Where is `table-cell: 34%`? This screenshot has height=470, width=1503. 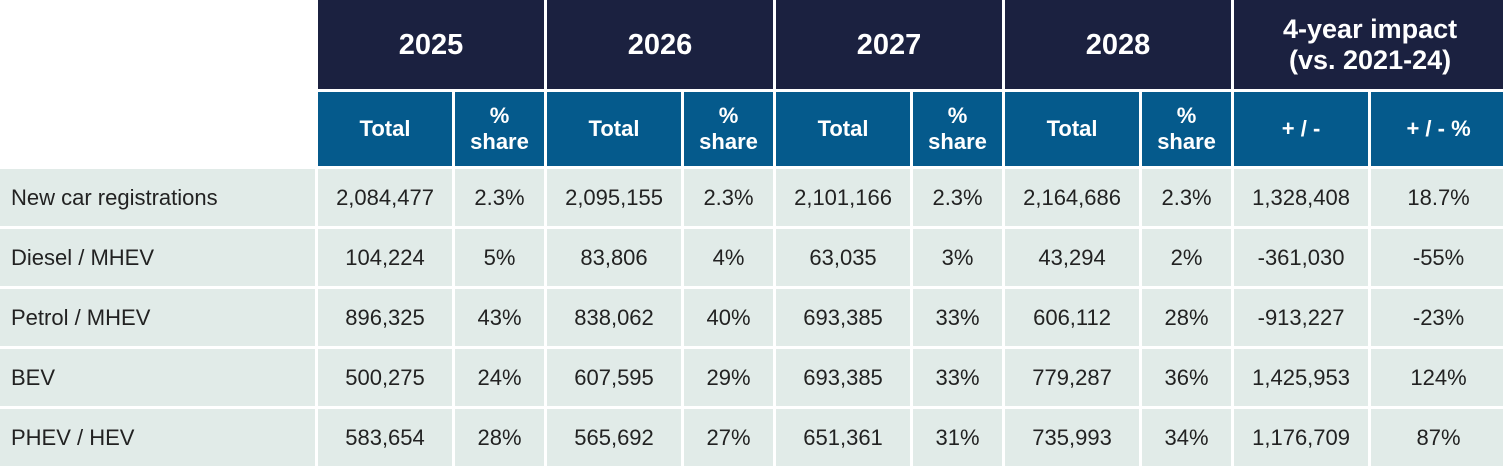 table-cell: 34% is located at coordinates (1187, 437).